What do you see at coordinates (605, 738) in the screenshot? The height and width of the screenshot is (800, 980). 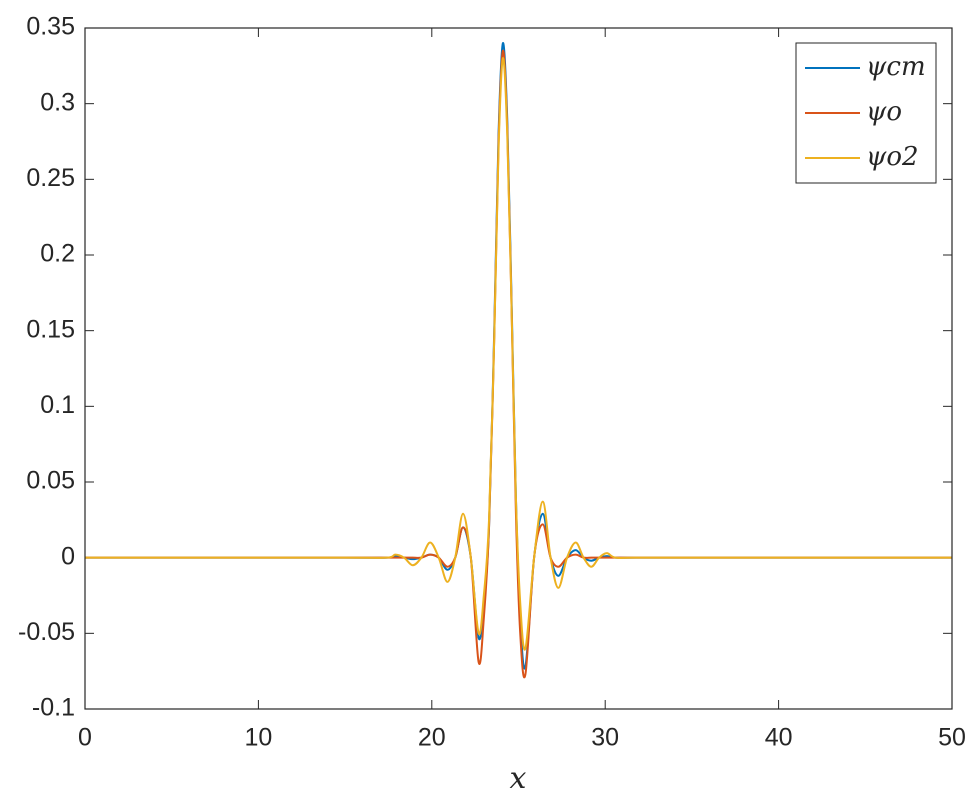 I see `x-tick-label: 30` at bounding box center [605, 738].